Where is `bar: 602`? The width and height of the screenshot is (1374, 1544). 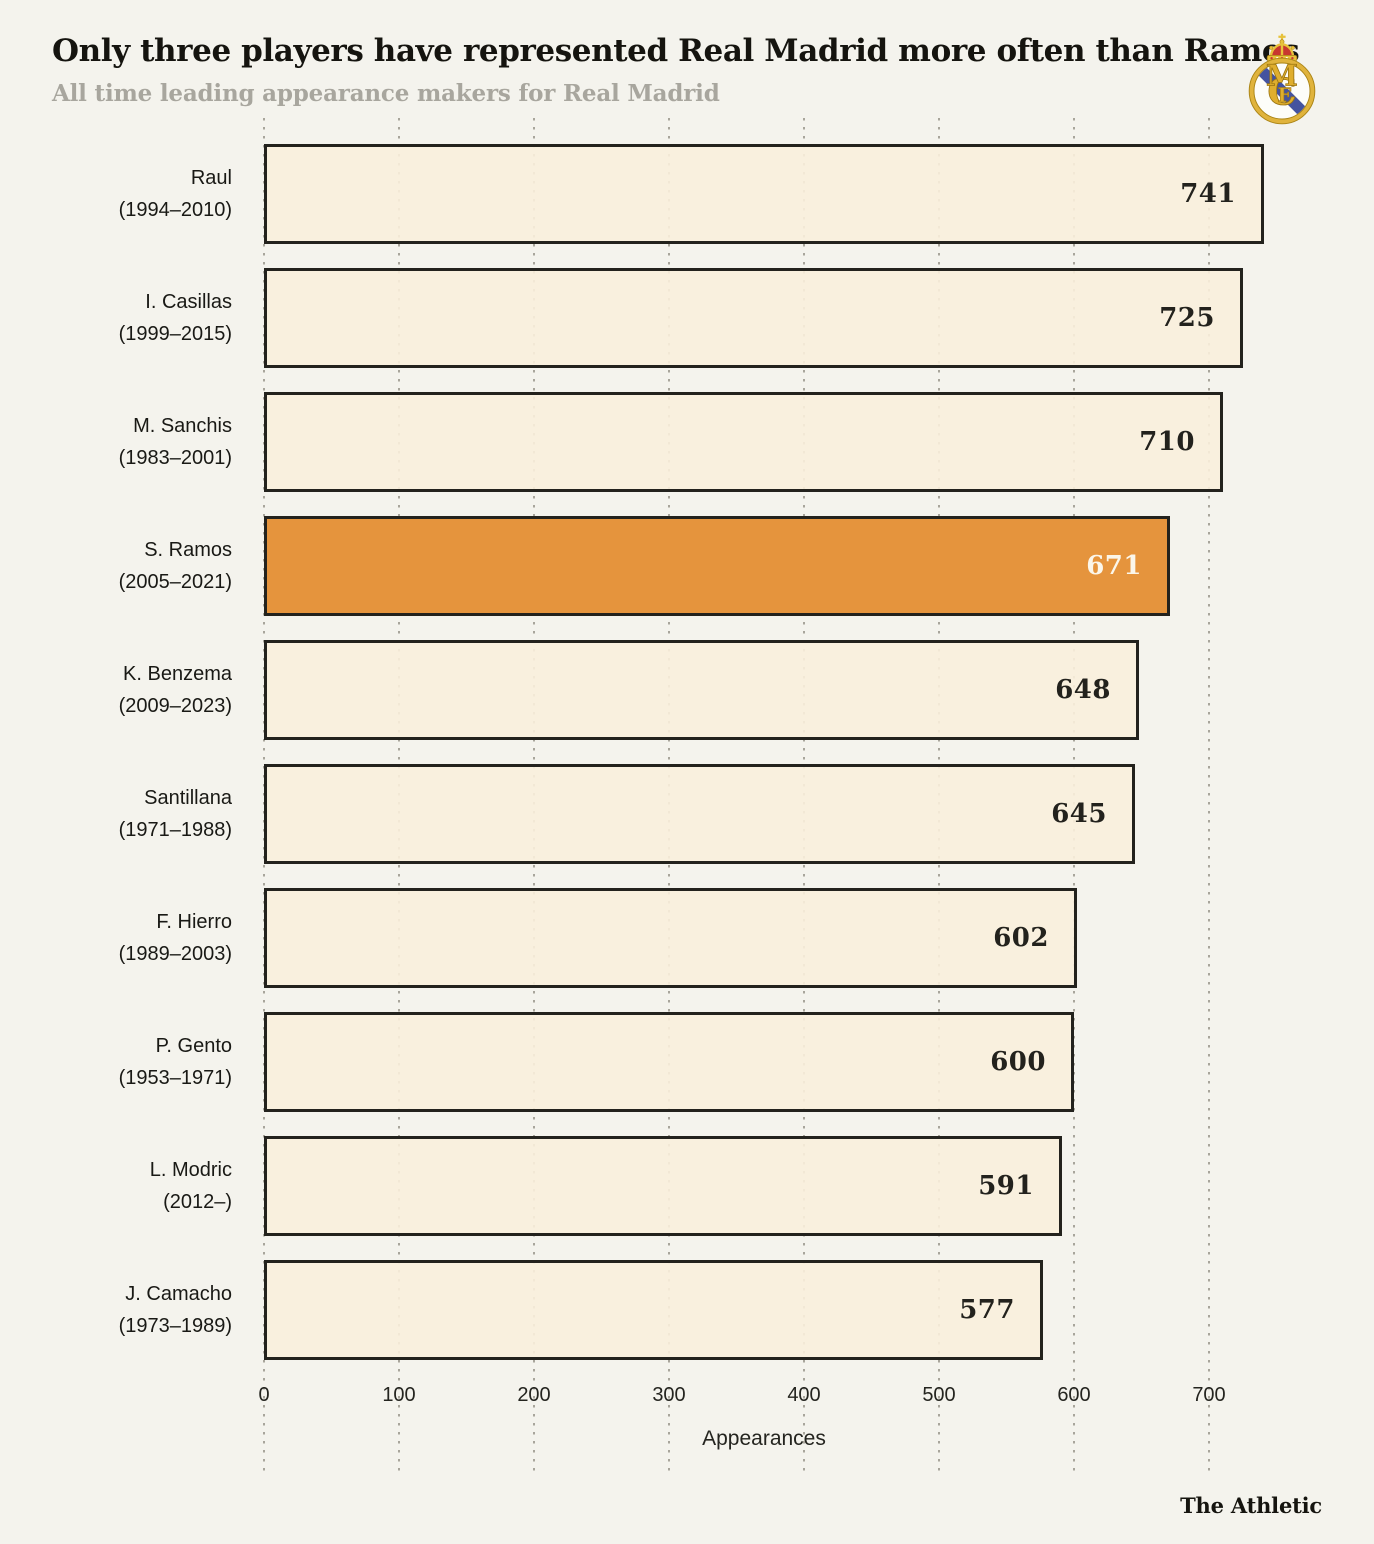 bar: 602 is located at coordinates (670, 938).